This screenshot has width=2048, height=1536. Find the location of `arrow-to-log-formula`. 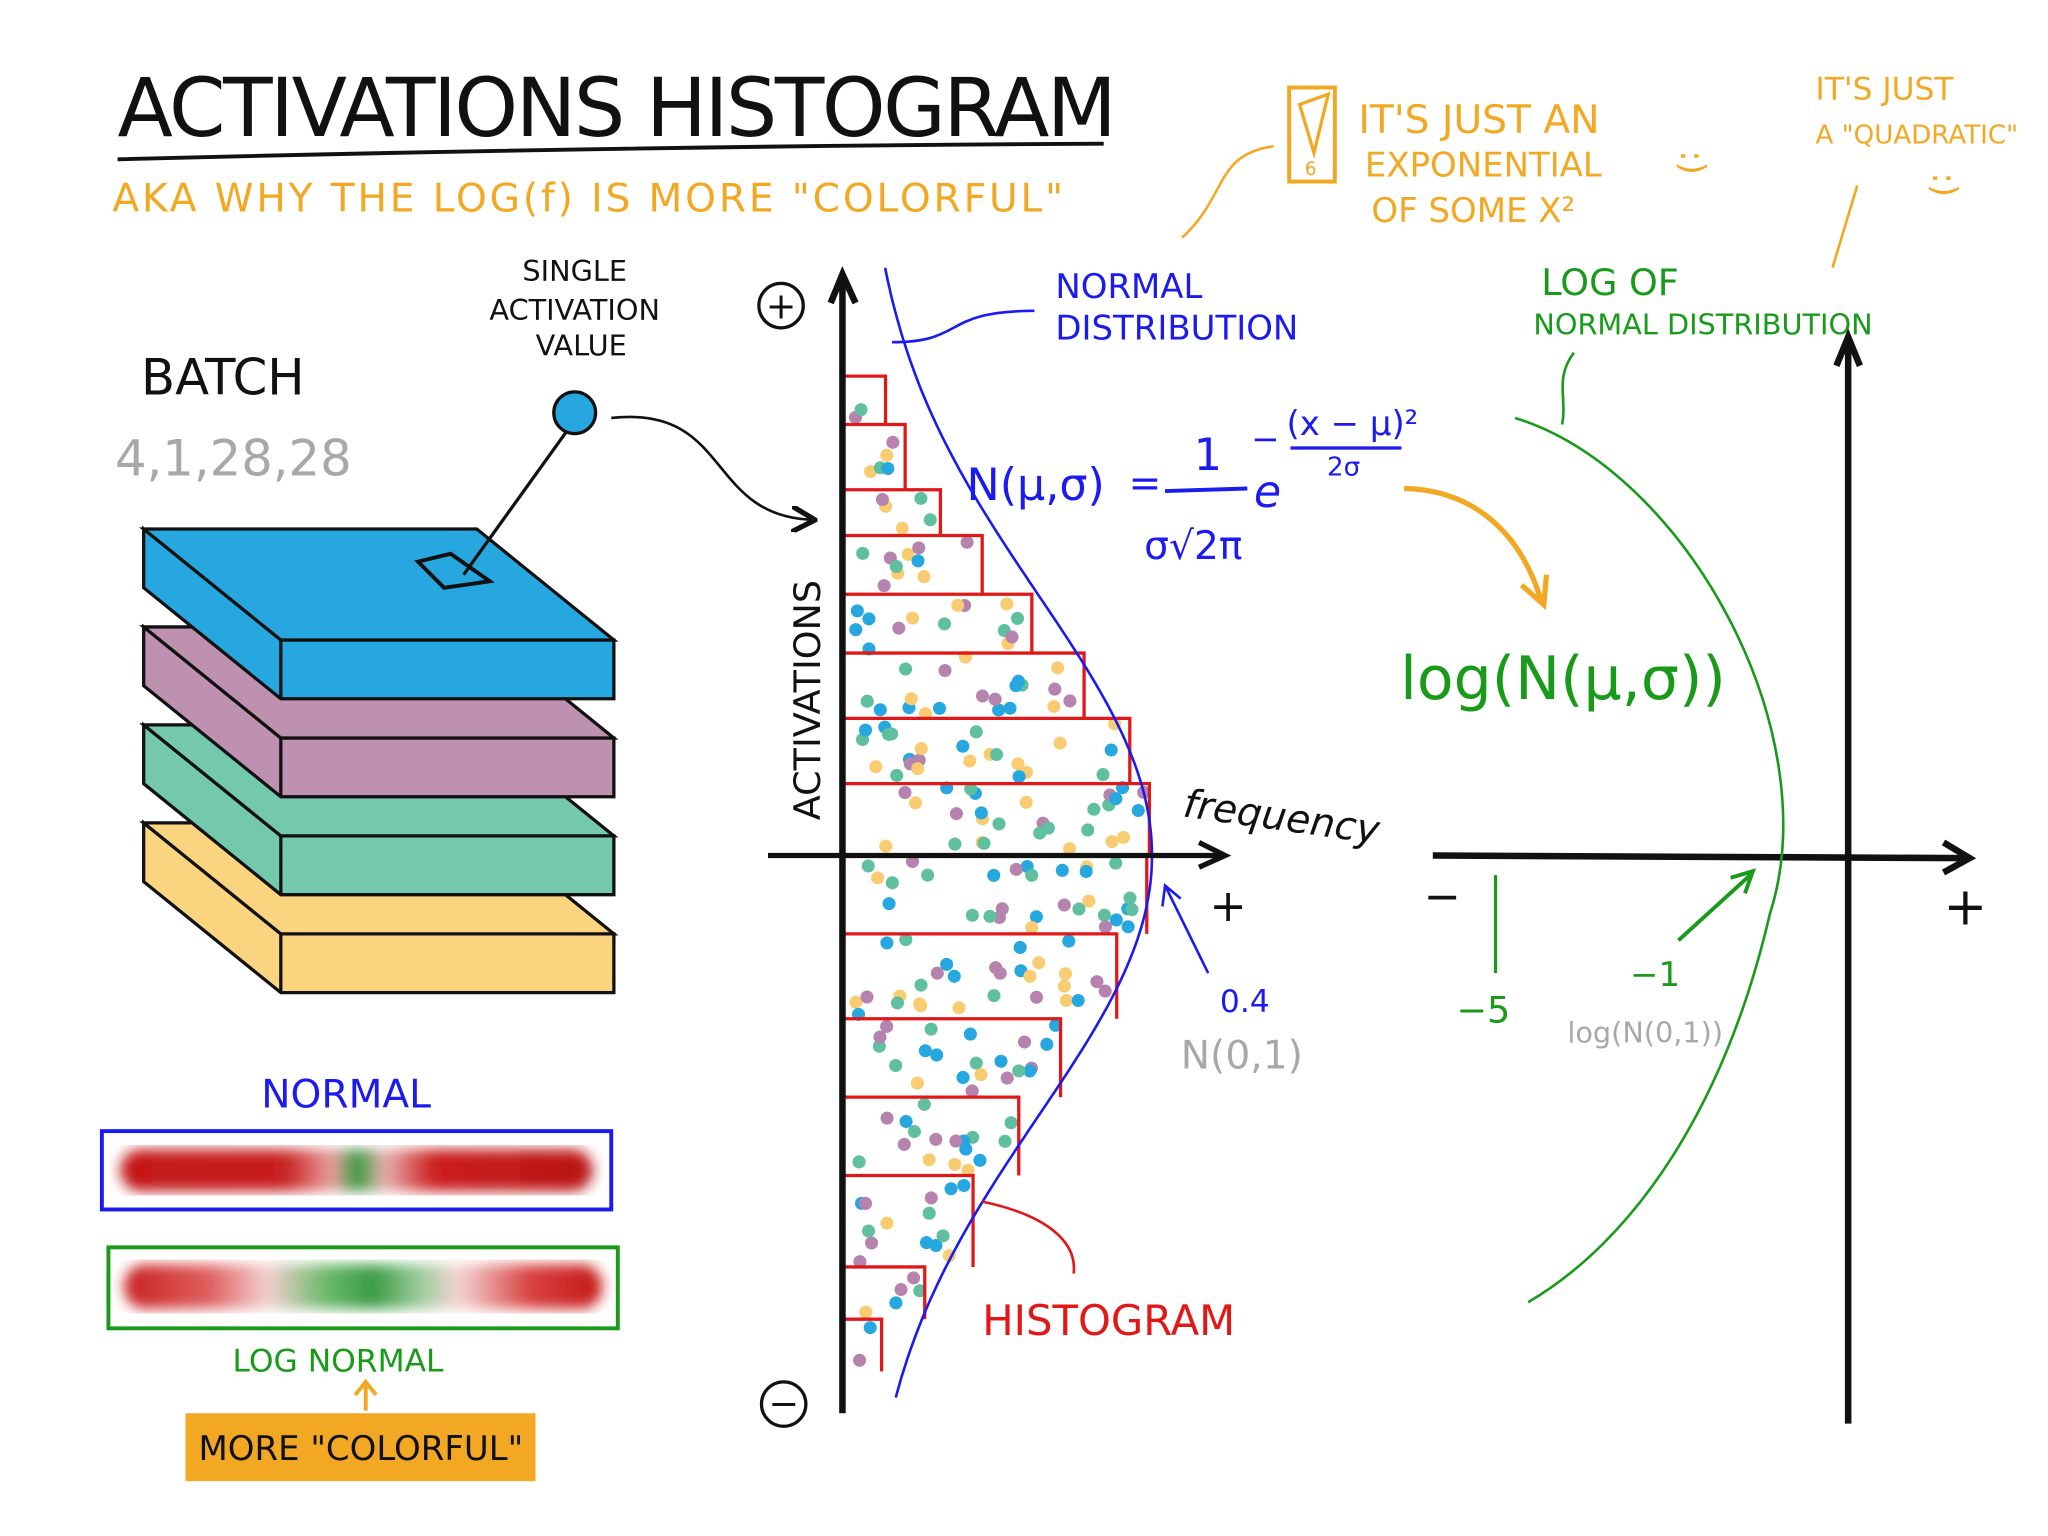

arrow-to-log-formula is located at coordinates (1477, 548).